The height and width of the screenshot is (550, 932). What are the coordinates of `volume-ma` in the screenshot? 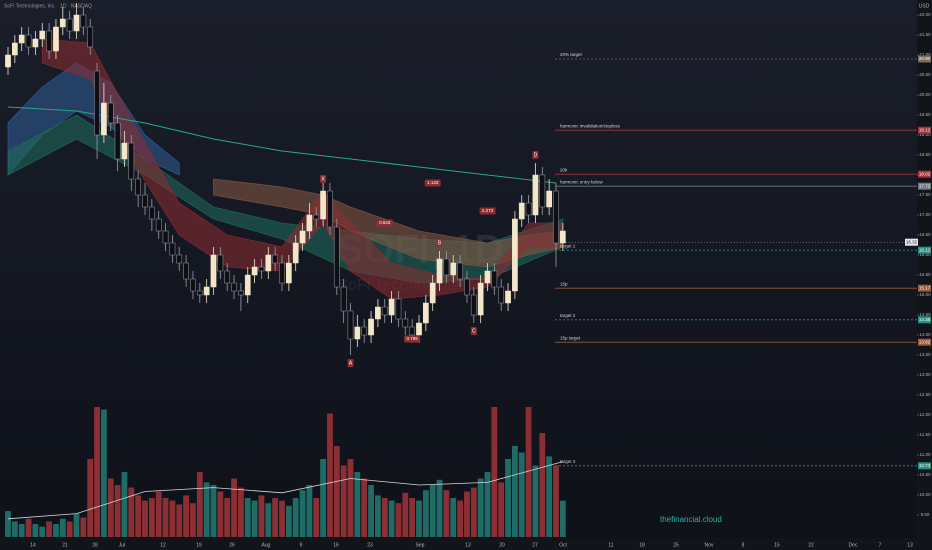 It's located at (285, 490).